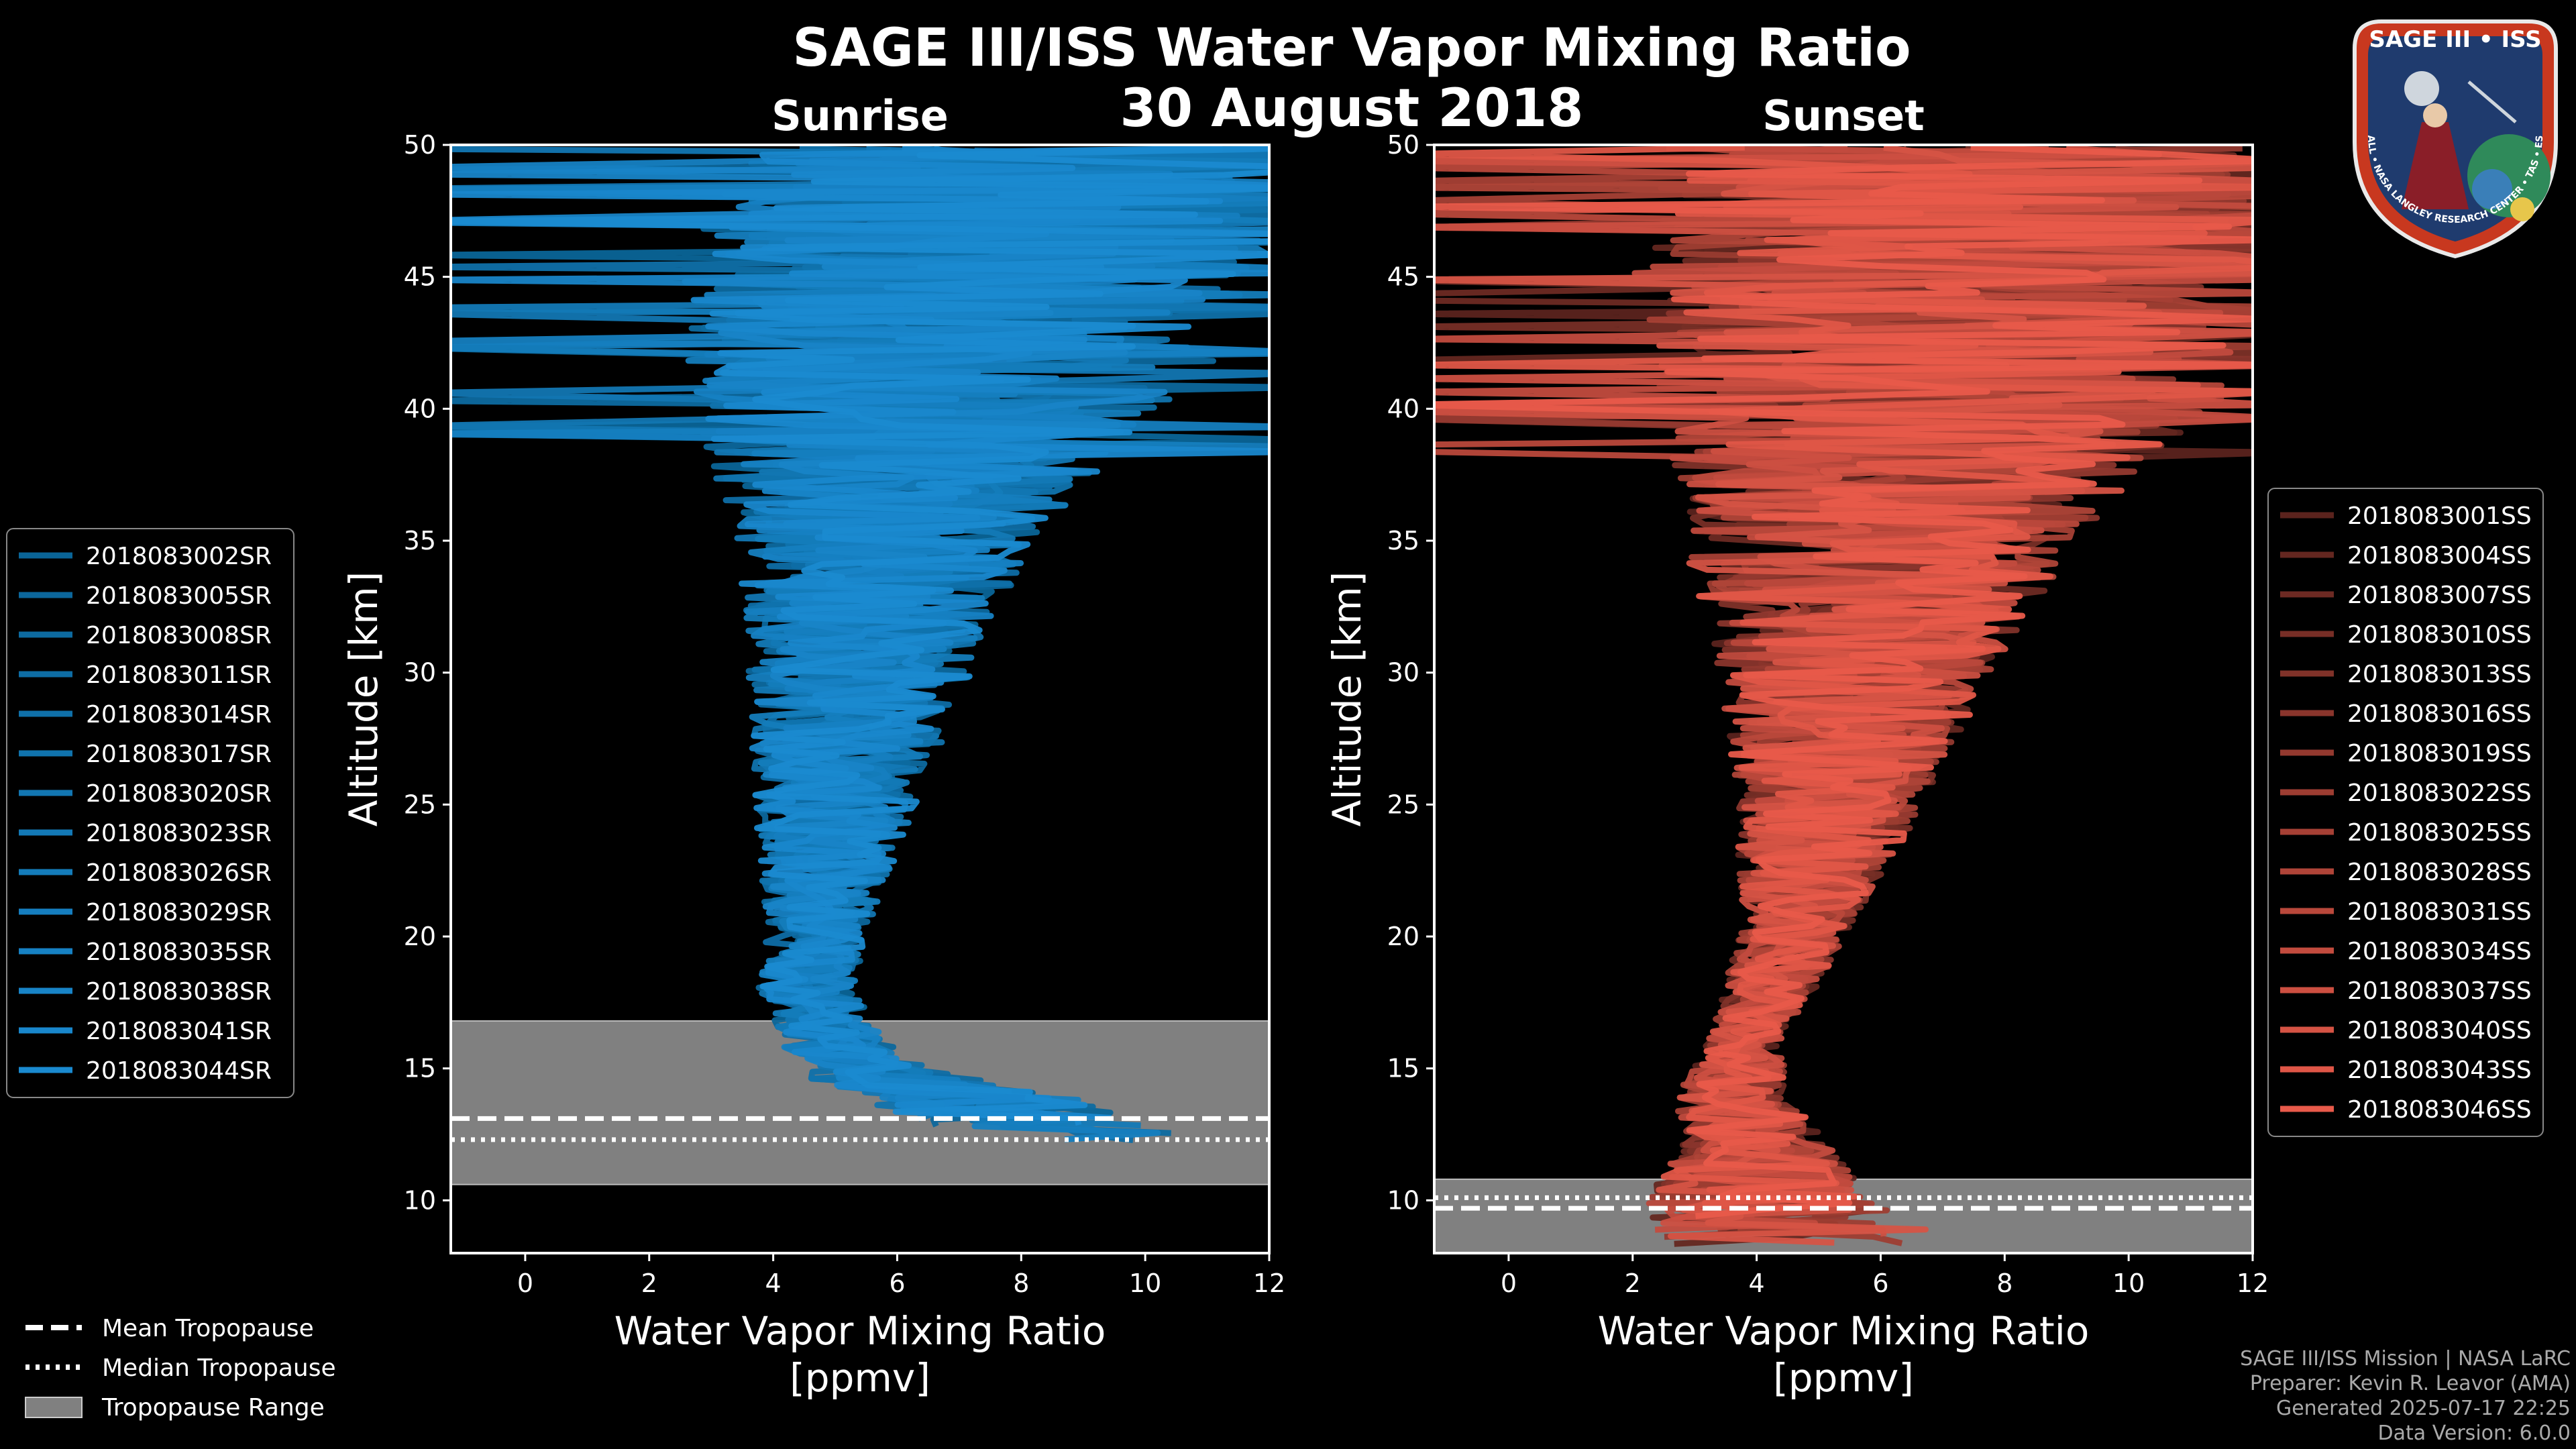 The height and width of the screenshot is (1449, 2576). What do you see at coordinates (213, 1407) in the screenshot?
I see `tropopause-range-label: Tropopause Range` at bounding box center [213, 1407].